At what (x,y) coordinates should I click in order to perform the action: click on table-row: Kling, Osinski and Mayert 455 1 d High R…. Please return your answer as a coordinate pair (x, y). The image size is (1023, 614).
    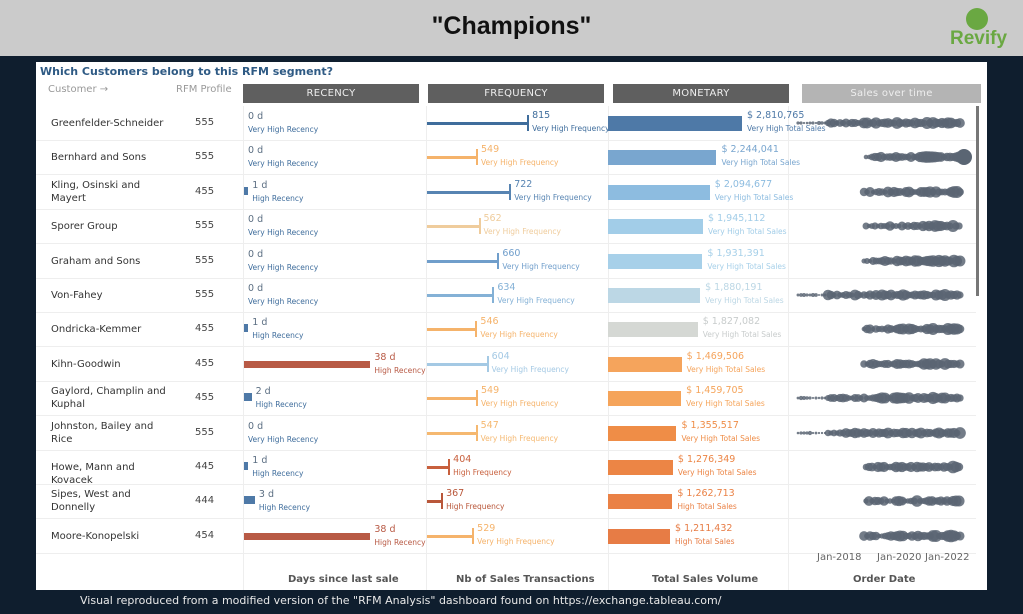
    Looking at the image, I should click on (506, 192).